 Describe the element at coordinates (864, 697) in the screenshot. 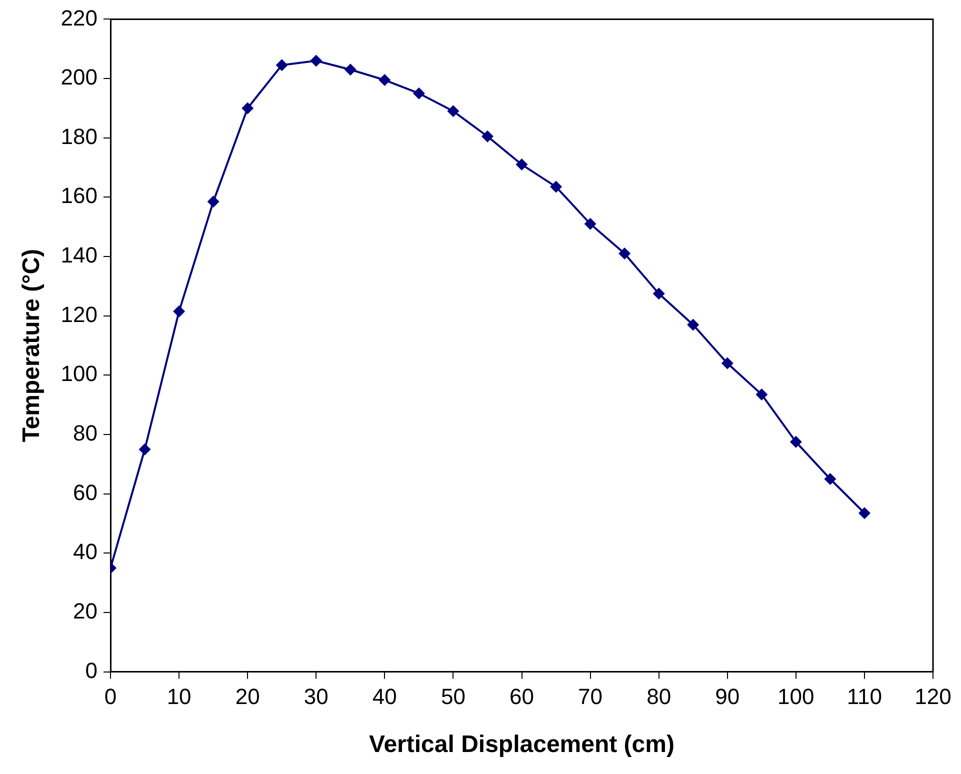

I see `x-tick-label: 110` at that location.